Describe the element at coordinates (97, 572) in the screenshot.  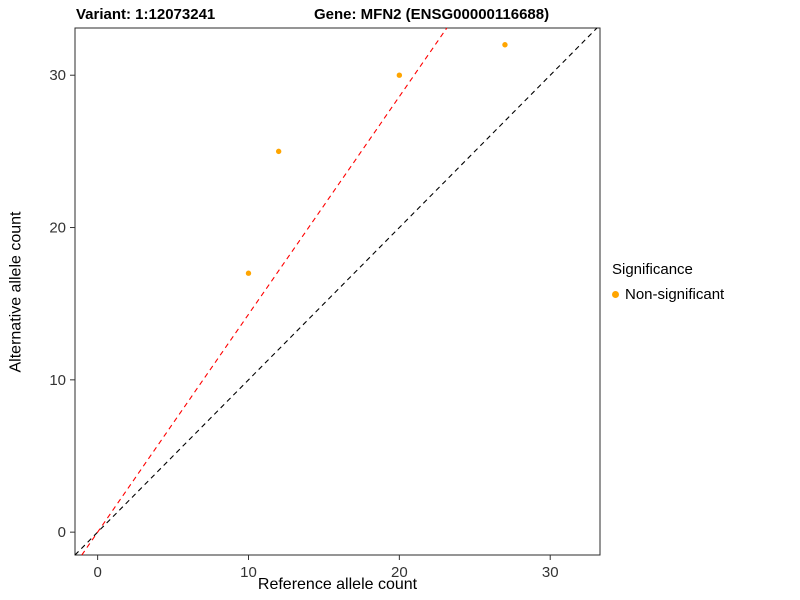
I see `x-tick-label: 0` at that location.